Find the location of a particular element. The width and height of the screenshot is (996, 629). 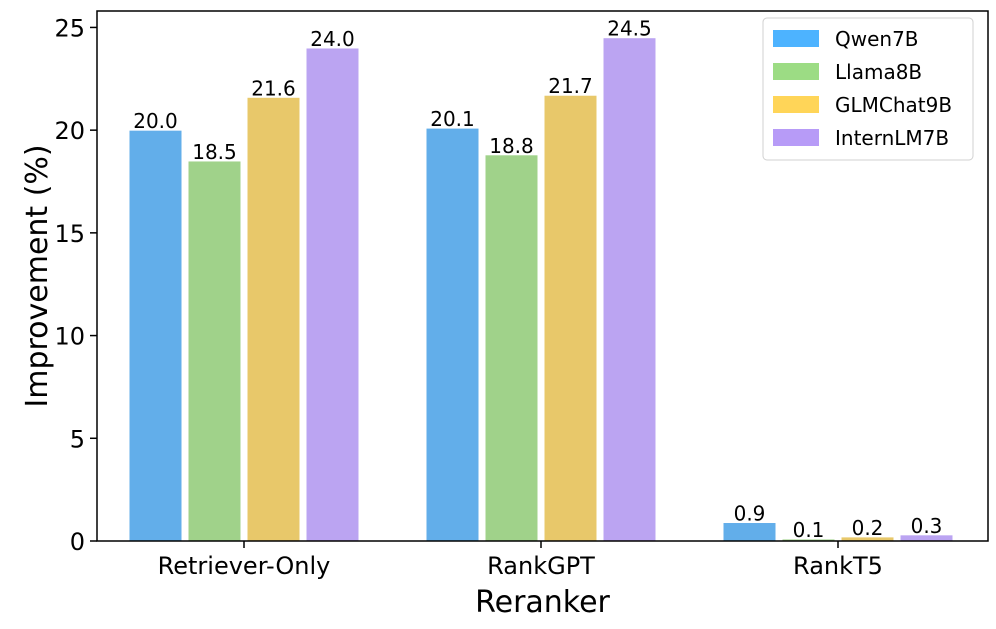

legend-label: GLMChat9B is located at coordinates (893, 105).